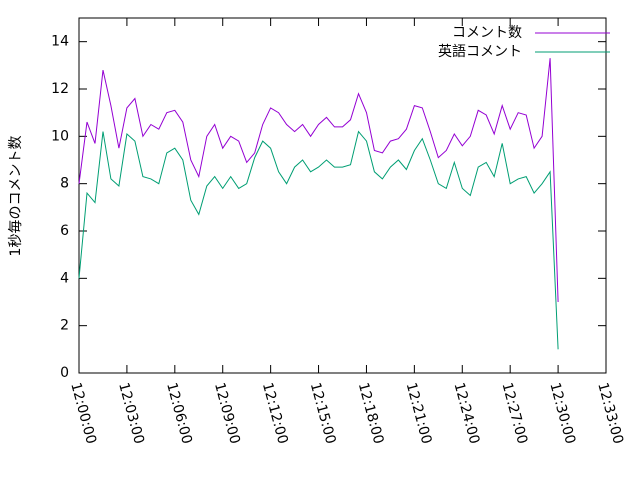 The width and height of the screenshot is (640, 480). What do you see at coordinates (487, 33) in the screenshot?
I see `legend-label: コメント数` at bounding box center [487, 33].